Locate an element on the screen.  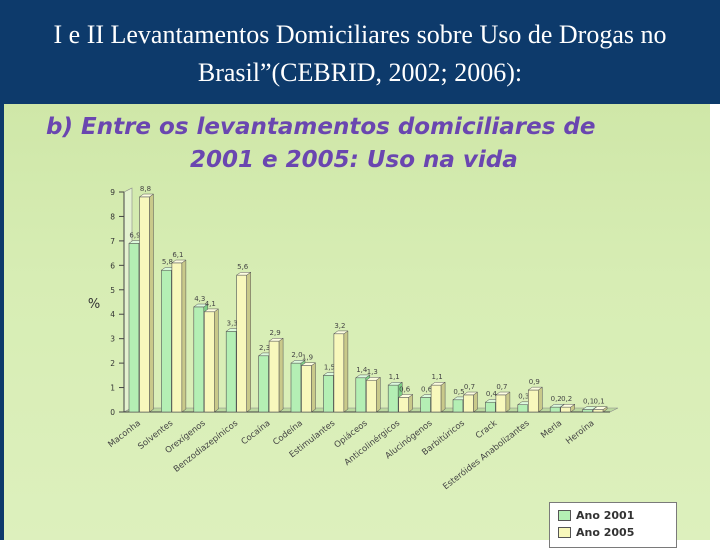
data-label-2005: 1,1 is located at coordinates (437, 377).